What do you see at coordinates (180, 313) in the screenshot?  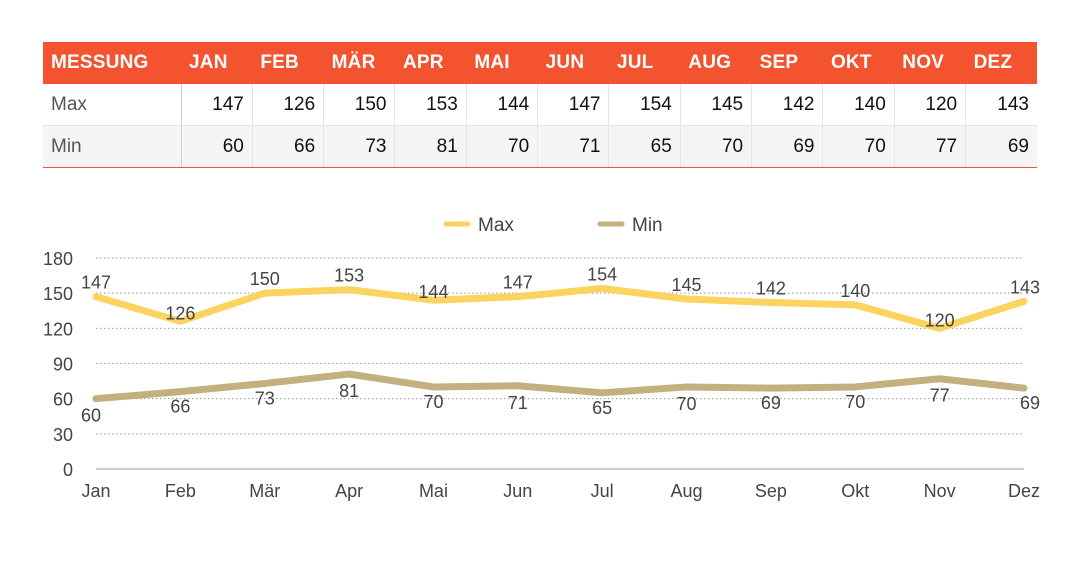 I see `data-label: 126` at bounding box center [180, 313].